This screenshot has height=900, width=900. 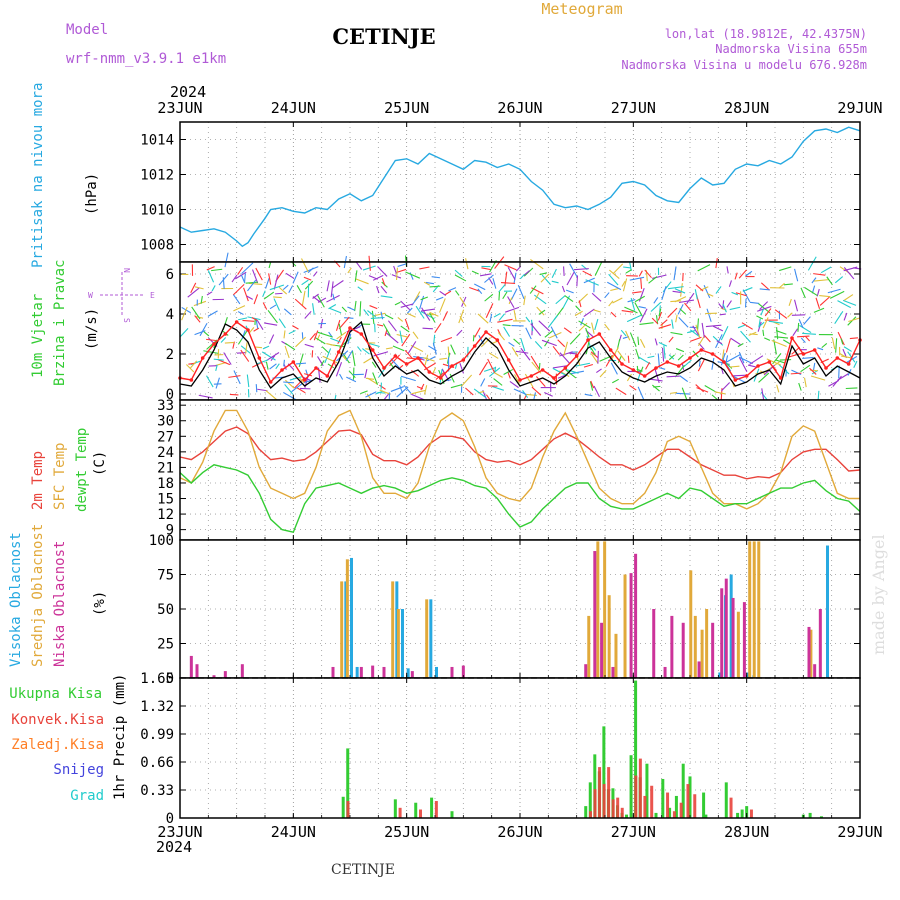 I want to click on y-tick-label: 1008, so click(x=157, y=246).